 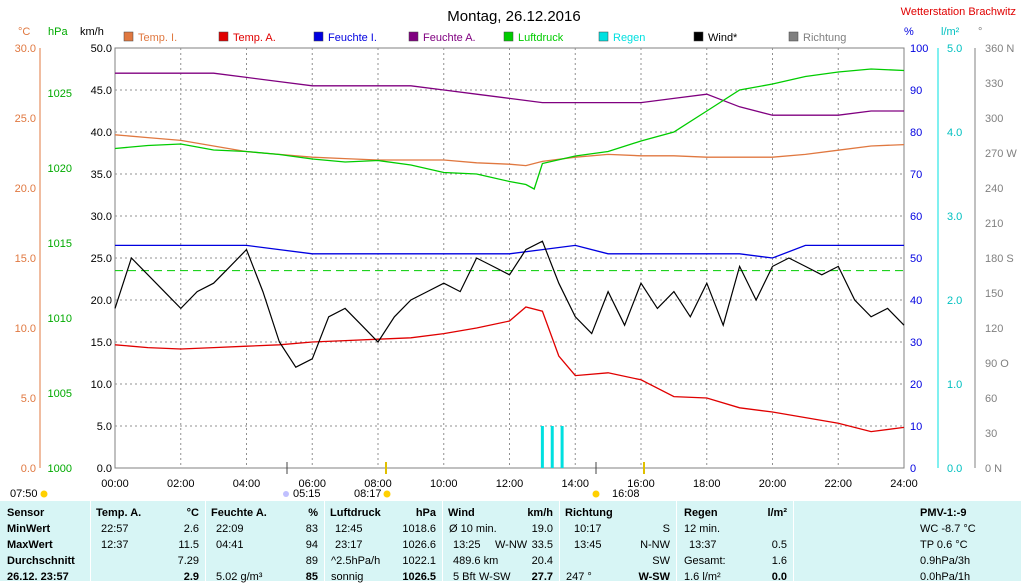 I want to click on temp-unit: °C, so click(x=192, y=513).